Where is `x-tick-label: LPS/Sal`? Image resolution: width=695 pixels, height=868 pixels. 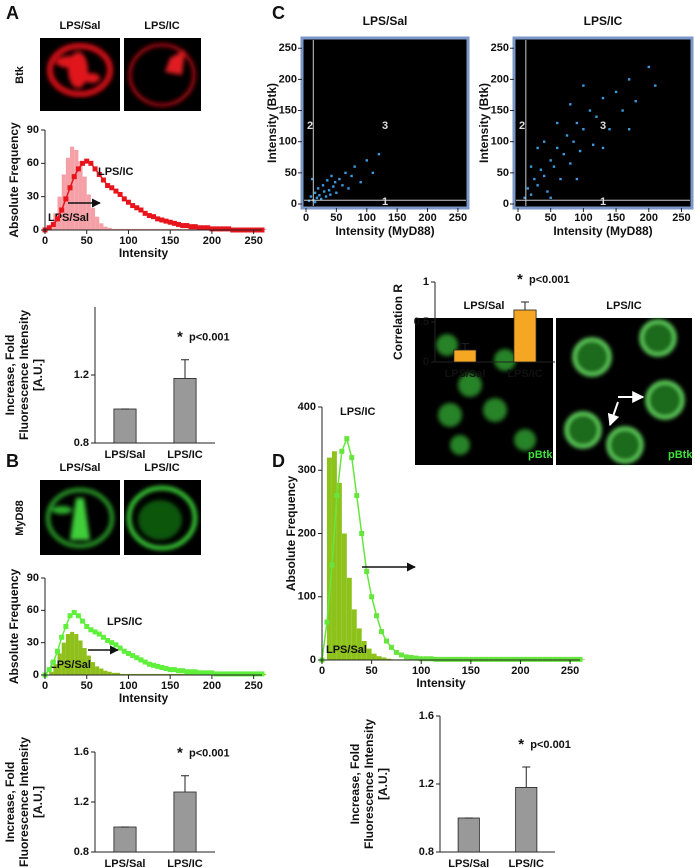 x-tick-label: LPS/Sal is located at coordinates (125, 455).